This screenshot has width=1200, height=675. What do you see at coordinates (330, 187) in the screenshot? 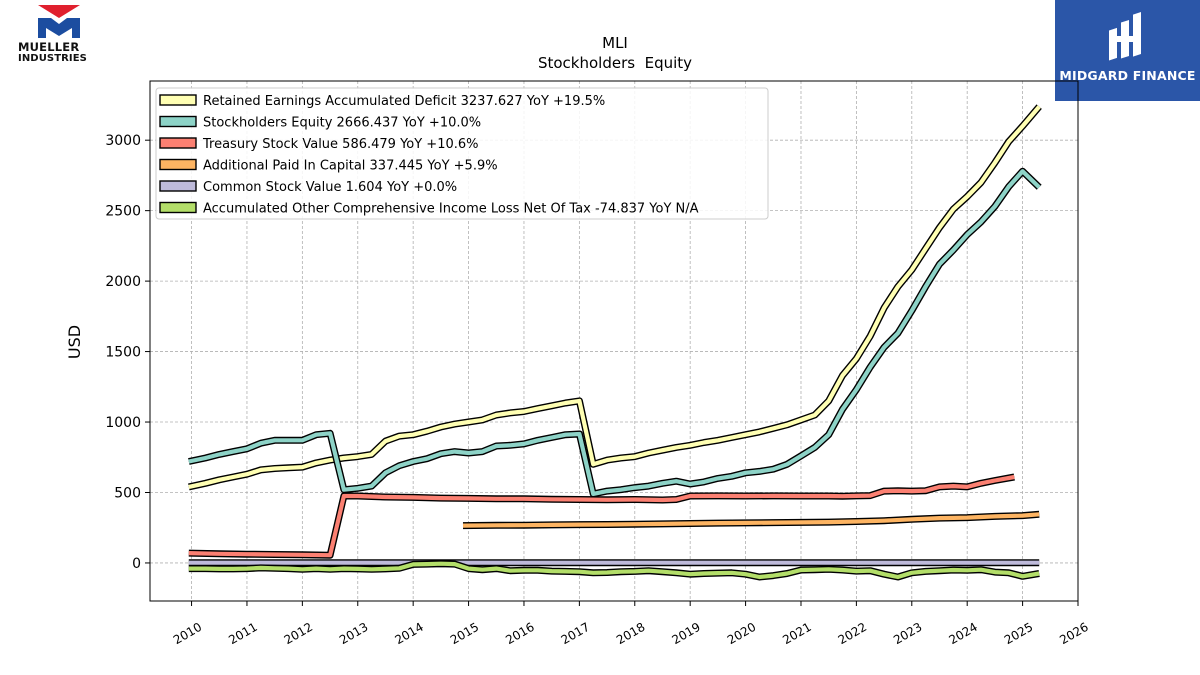
I see `legend-entry-4: Common Stock Value 1.604 YoY +0.0%` at bounding box center [330, 187].